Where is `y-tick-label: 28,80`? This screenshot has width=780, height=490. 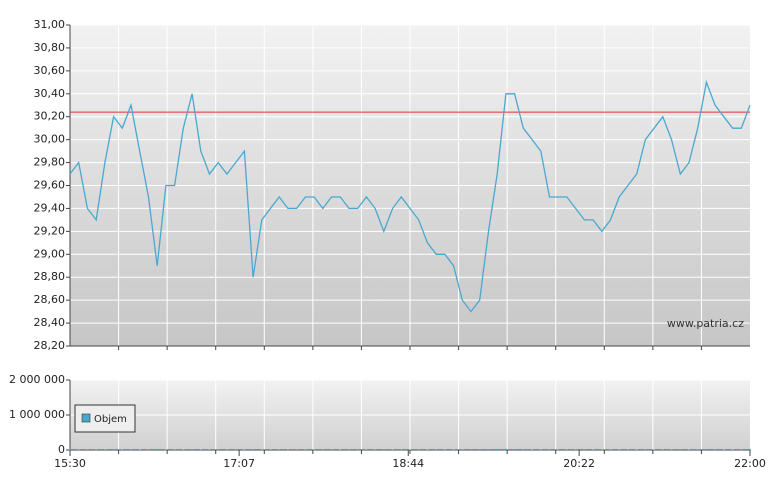
y-tick-label: 28,80 is located at coordinates (50, 276).